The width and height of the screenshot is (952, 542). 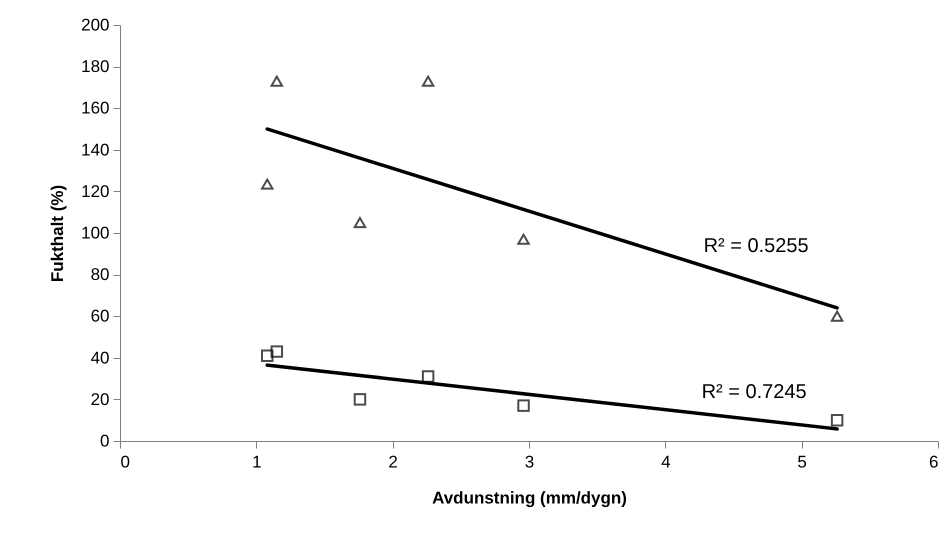 I want to click on annotation: R² = 0.5255, so click(x=756, y=245).